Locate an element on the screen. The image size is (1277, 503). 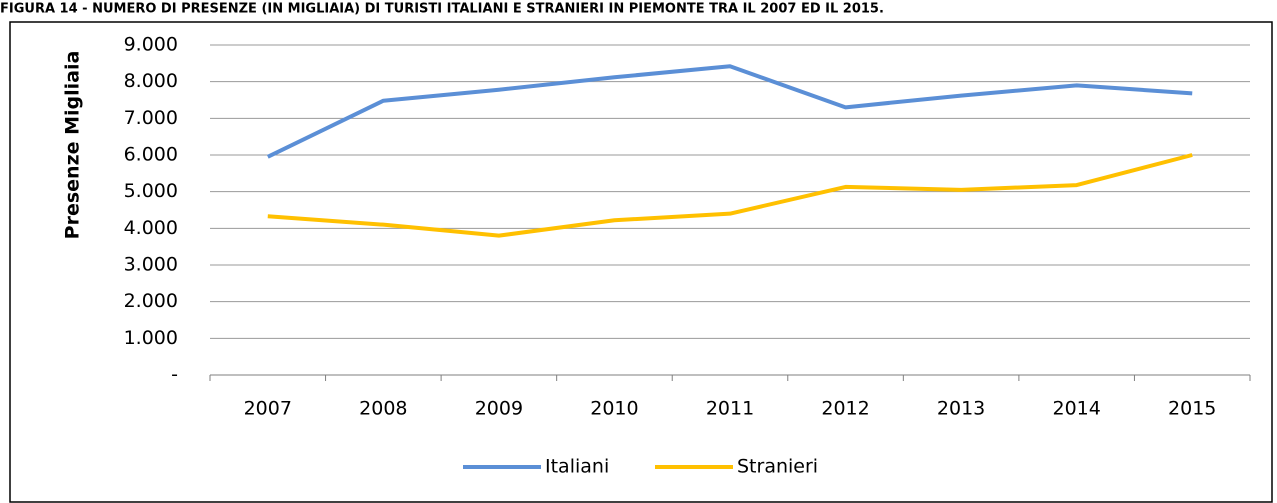
x-tick-label: 2009 is located at coordinates (499, 409).